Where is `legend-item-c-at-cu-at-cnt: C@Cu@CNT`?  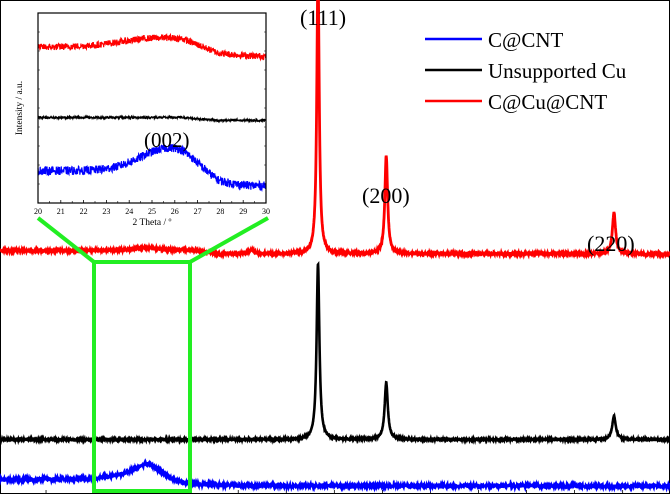
legend-item-c-at-cu-at-cnt: C@Cu@CNT is located at coordinates (516, 102).